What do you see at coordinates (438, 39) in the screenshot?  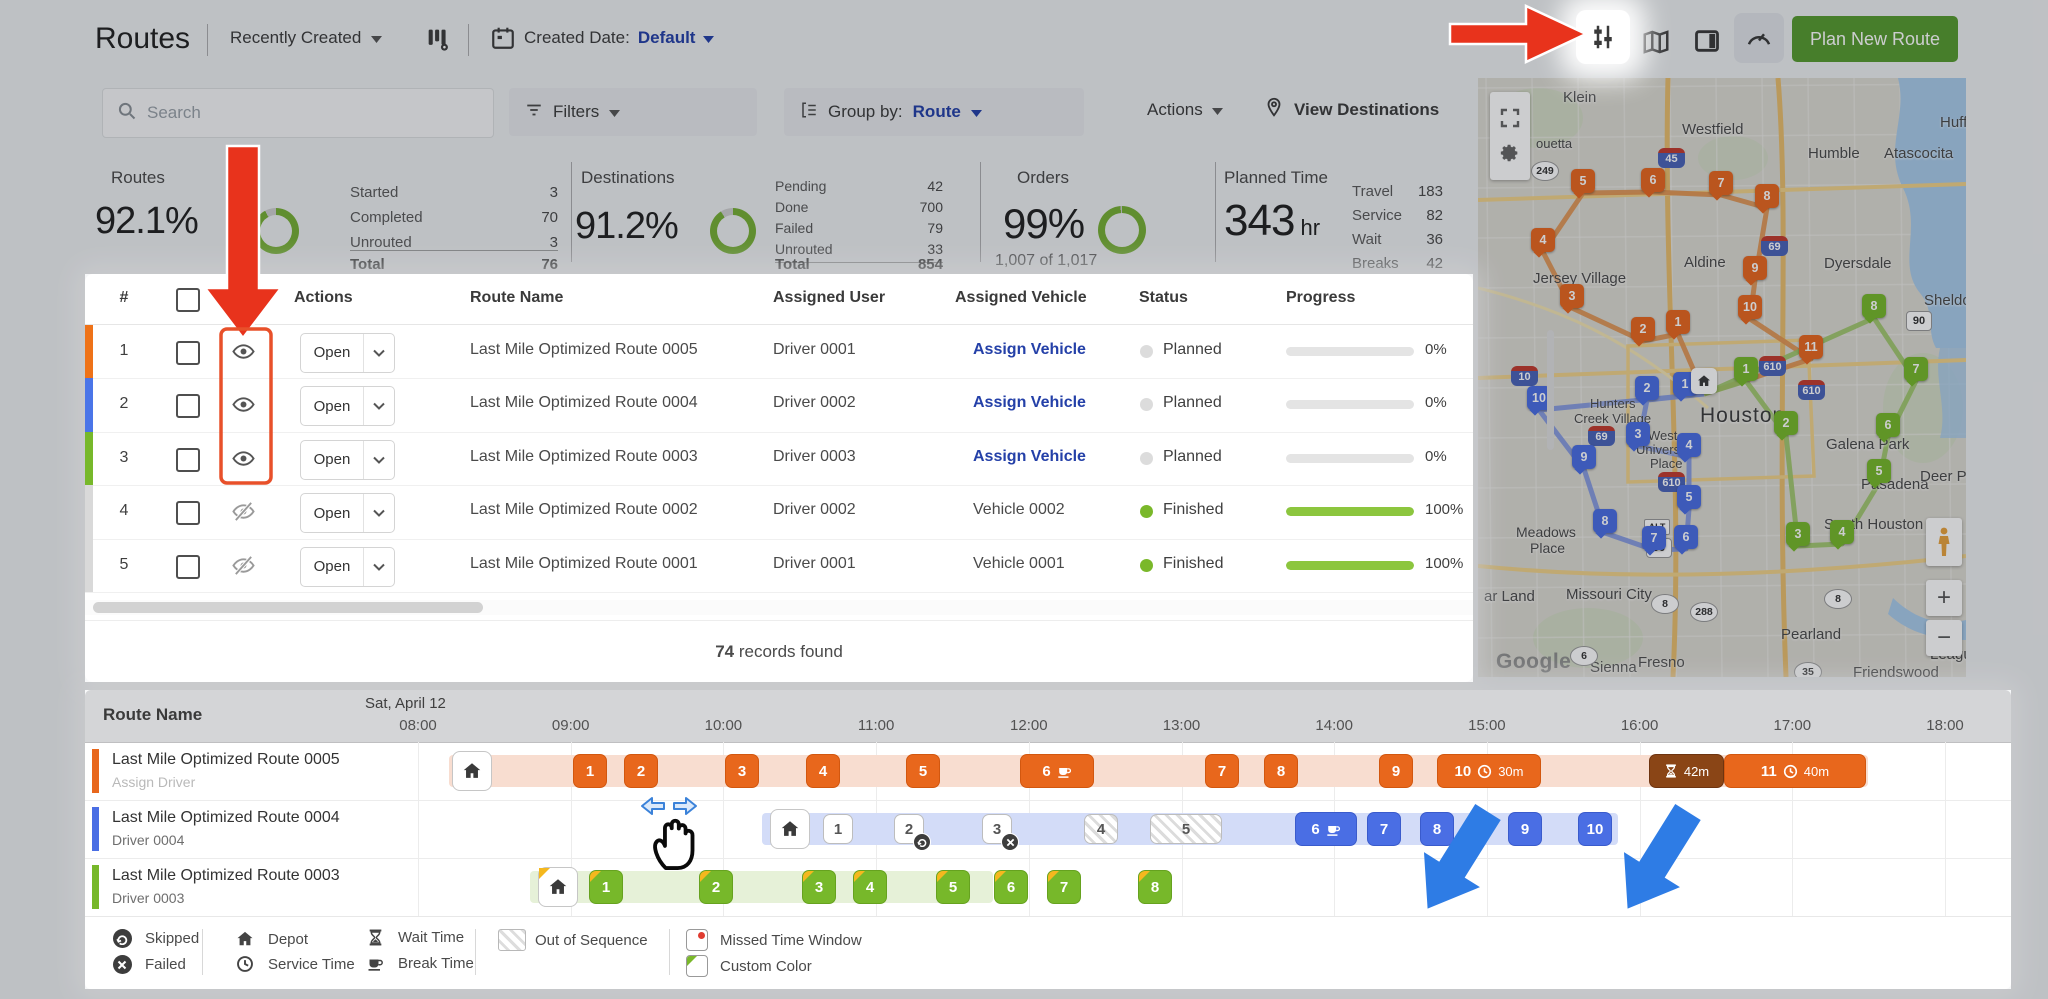 I see `column-settings-icon` at bounding box center [438, 39].